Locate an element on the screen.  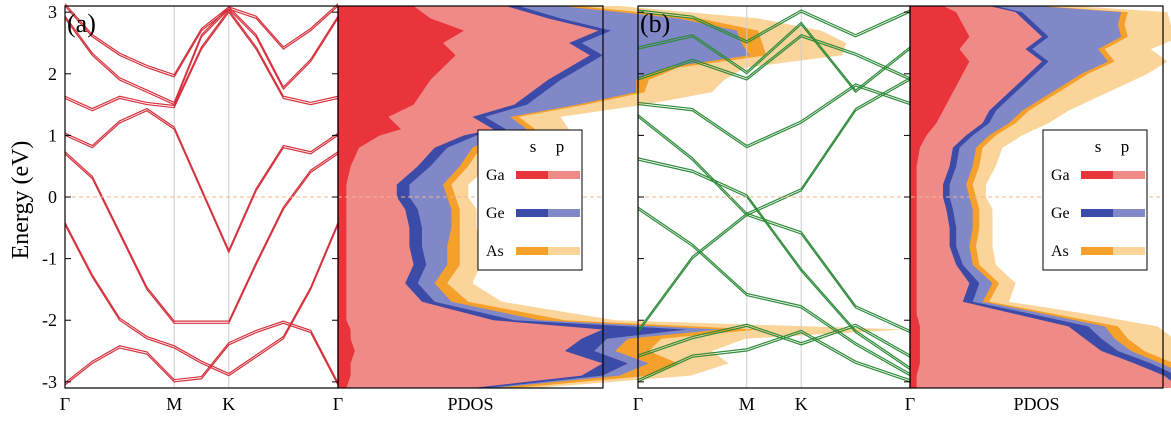
y-tick-label: 0 is located at coordinates (52, 197).